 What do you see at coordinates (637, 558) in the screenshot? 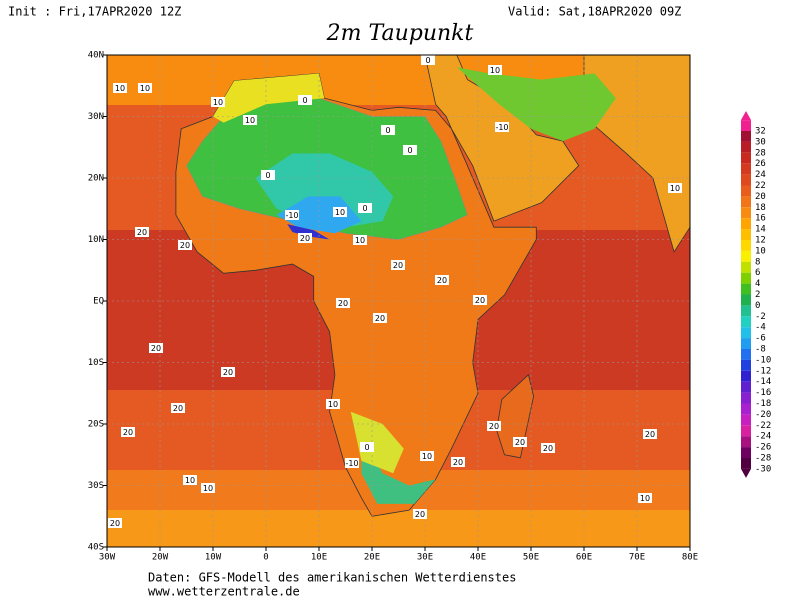
I see `x-tick-label: 70E` at bounding box center [637, 558].